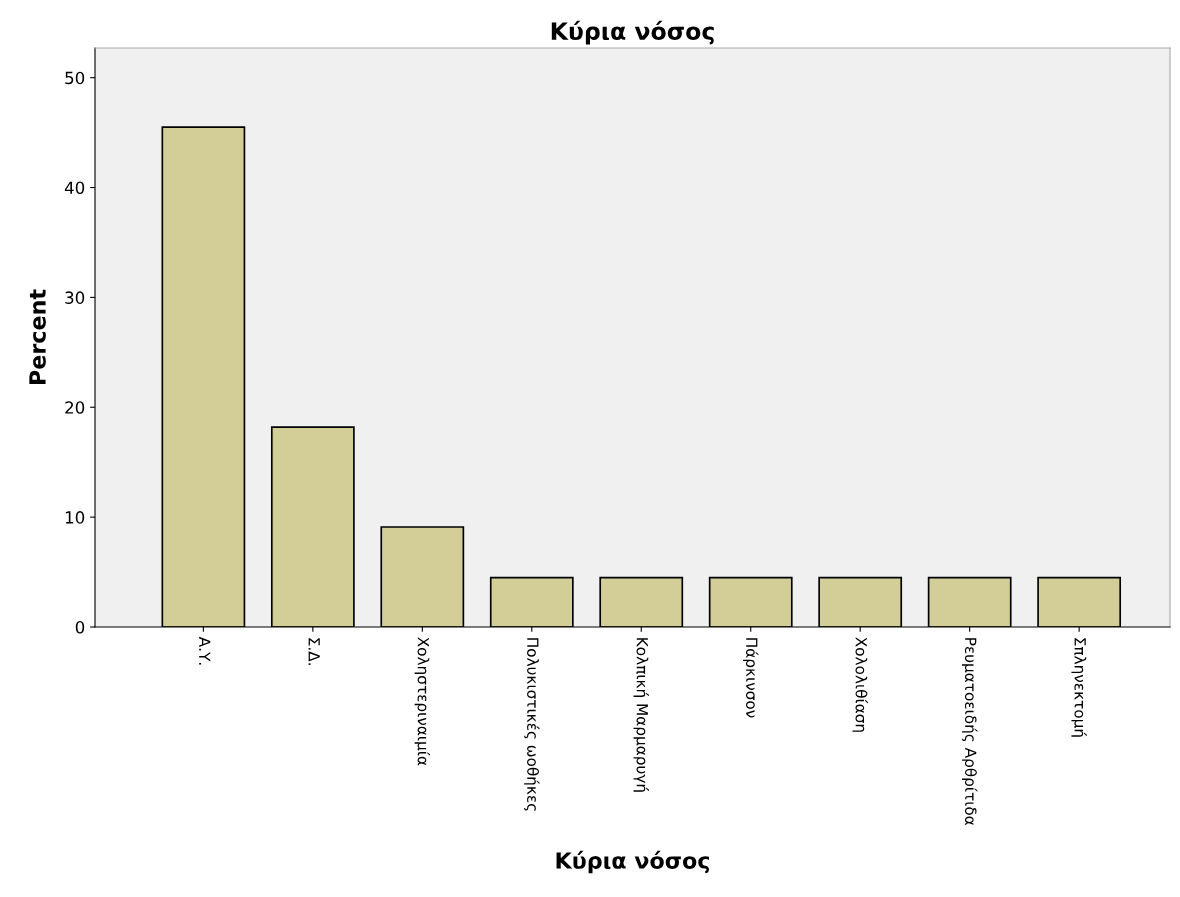  Describe the element at coordinates (314, 651) in the screenshot. I see `x-tick-label: Σ.Δ.` at that location.